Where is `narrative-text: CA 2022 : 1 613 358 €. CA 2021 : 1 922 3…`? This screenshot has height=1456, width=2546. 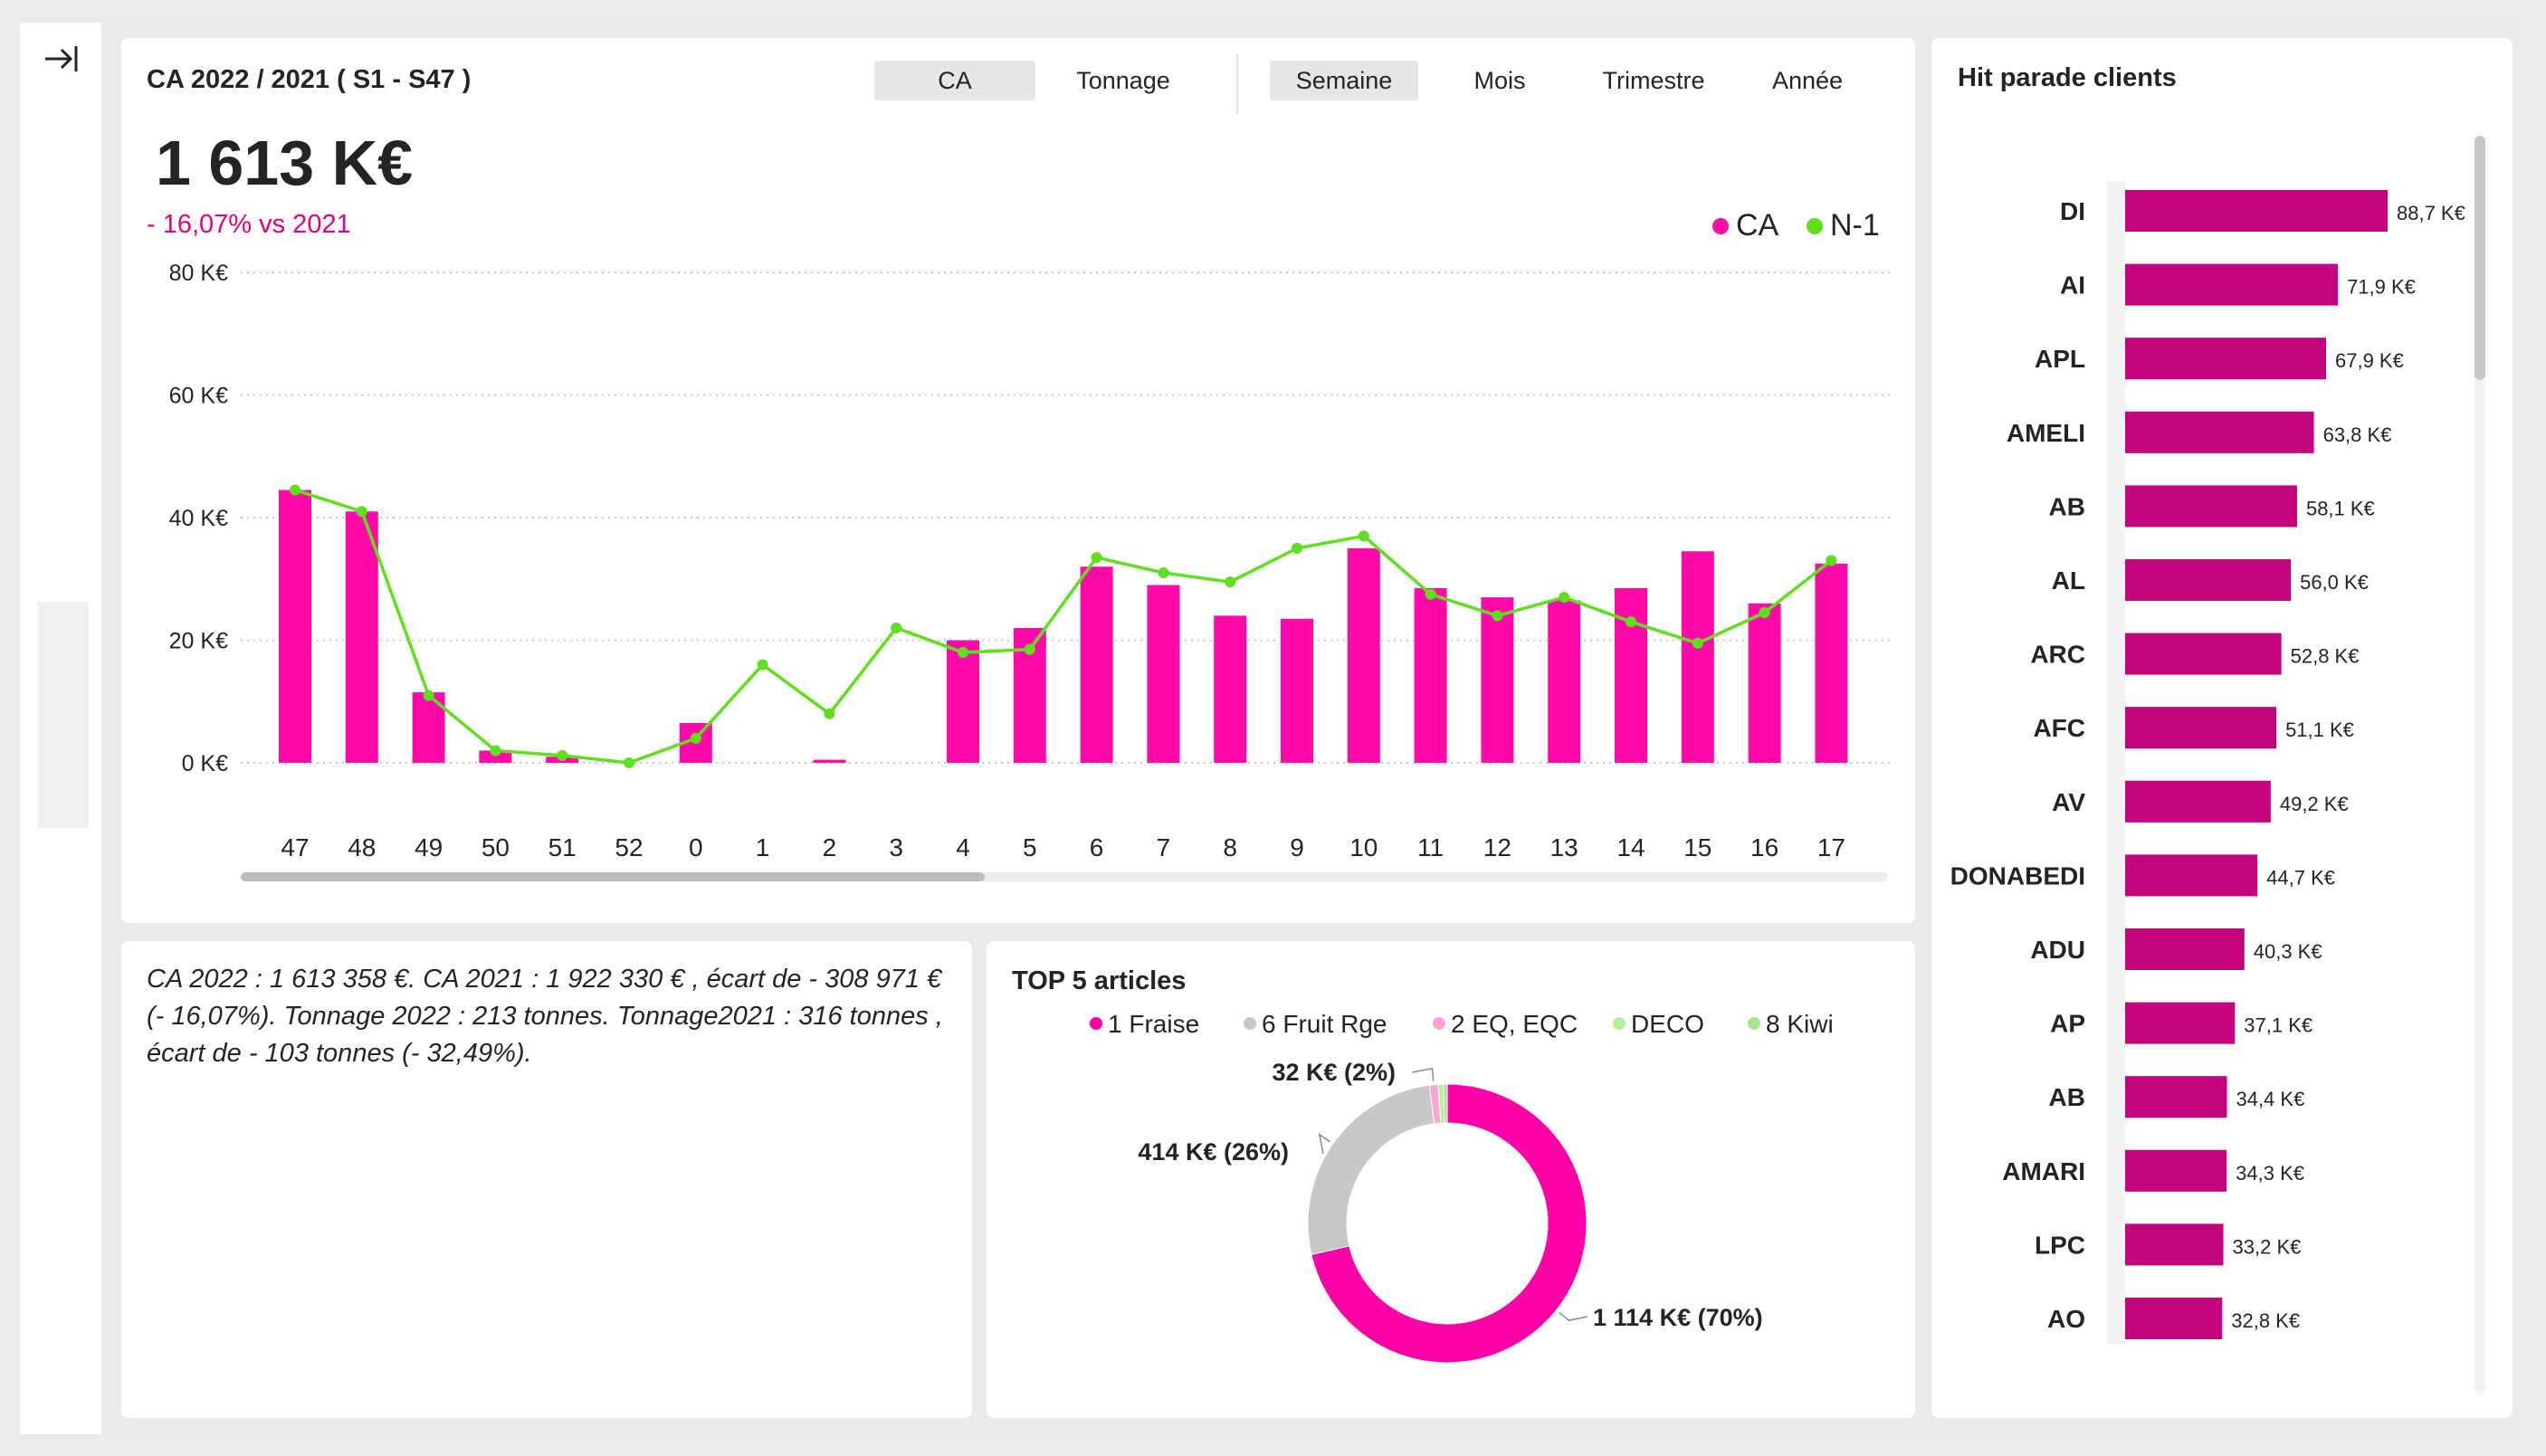 narrative-text: CA 2022 : 1 613 358 €. CA 2021 : 1 922 3… is located at coordinates (545, 1017).